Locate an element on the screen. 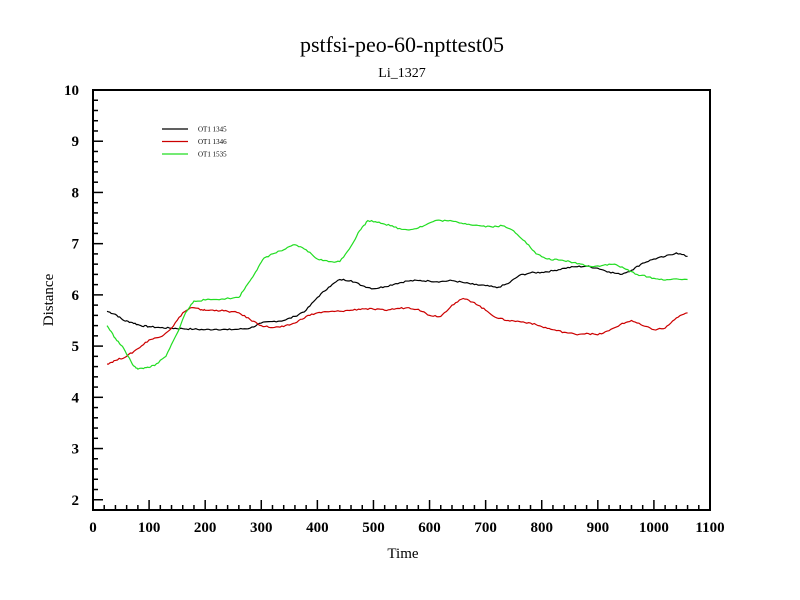 Image resolution: width=800 pixels, height=600 pixels. y-tick-label: 5 is located at coordinates (76, 347).